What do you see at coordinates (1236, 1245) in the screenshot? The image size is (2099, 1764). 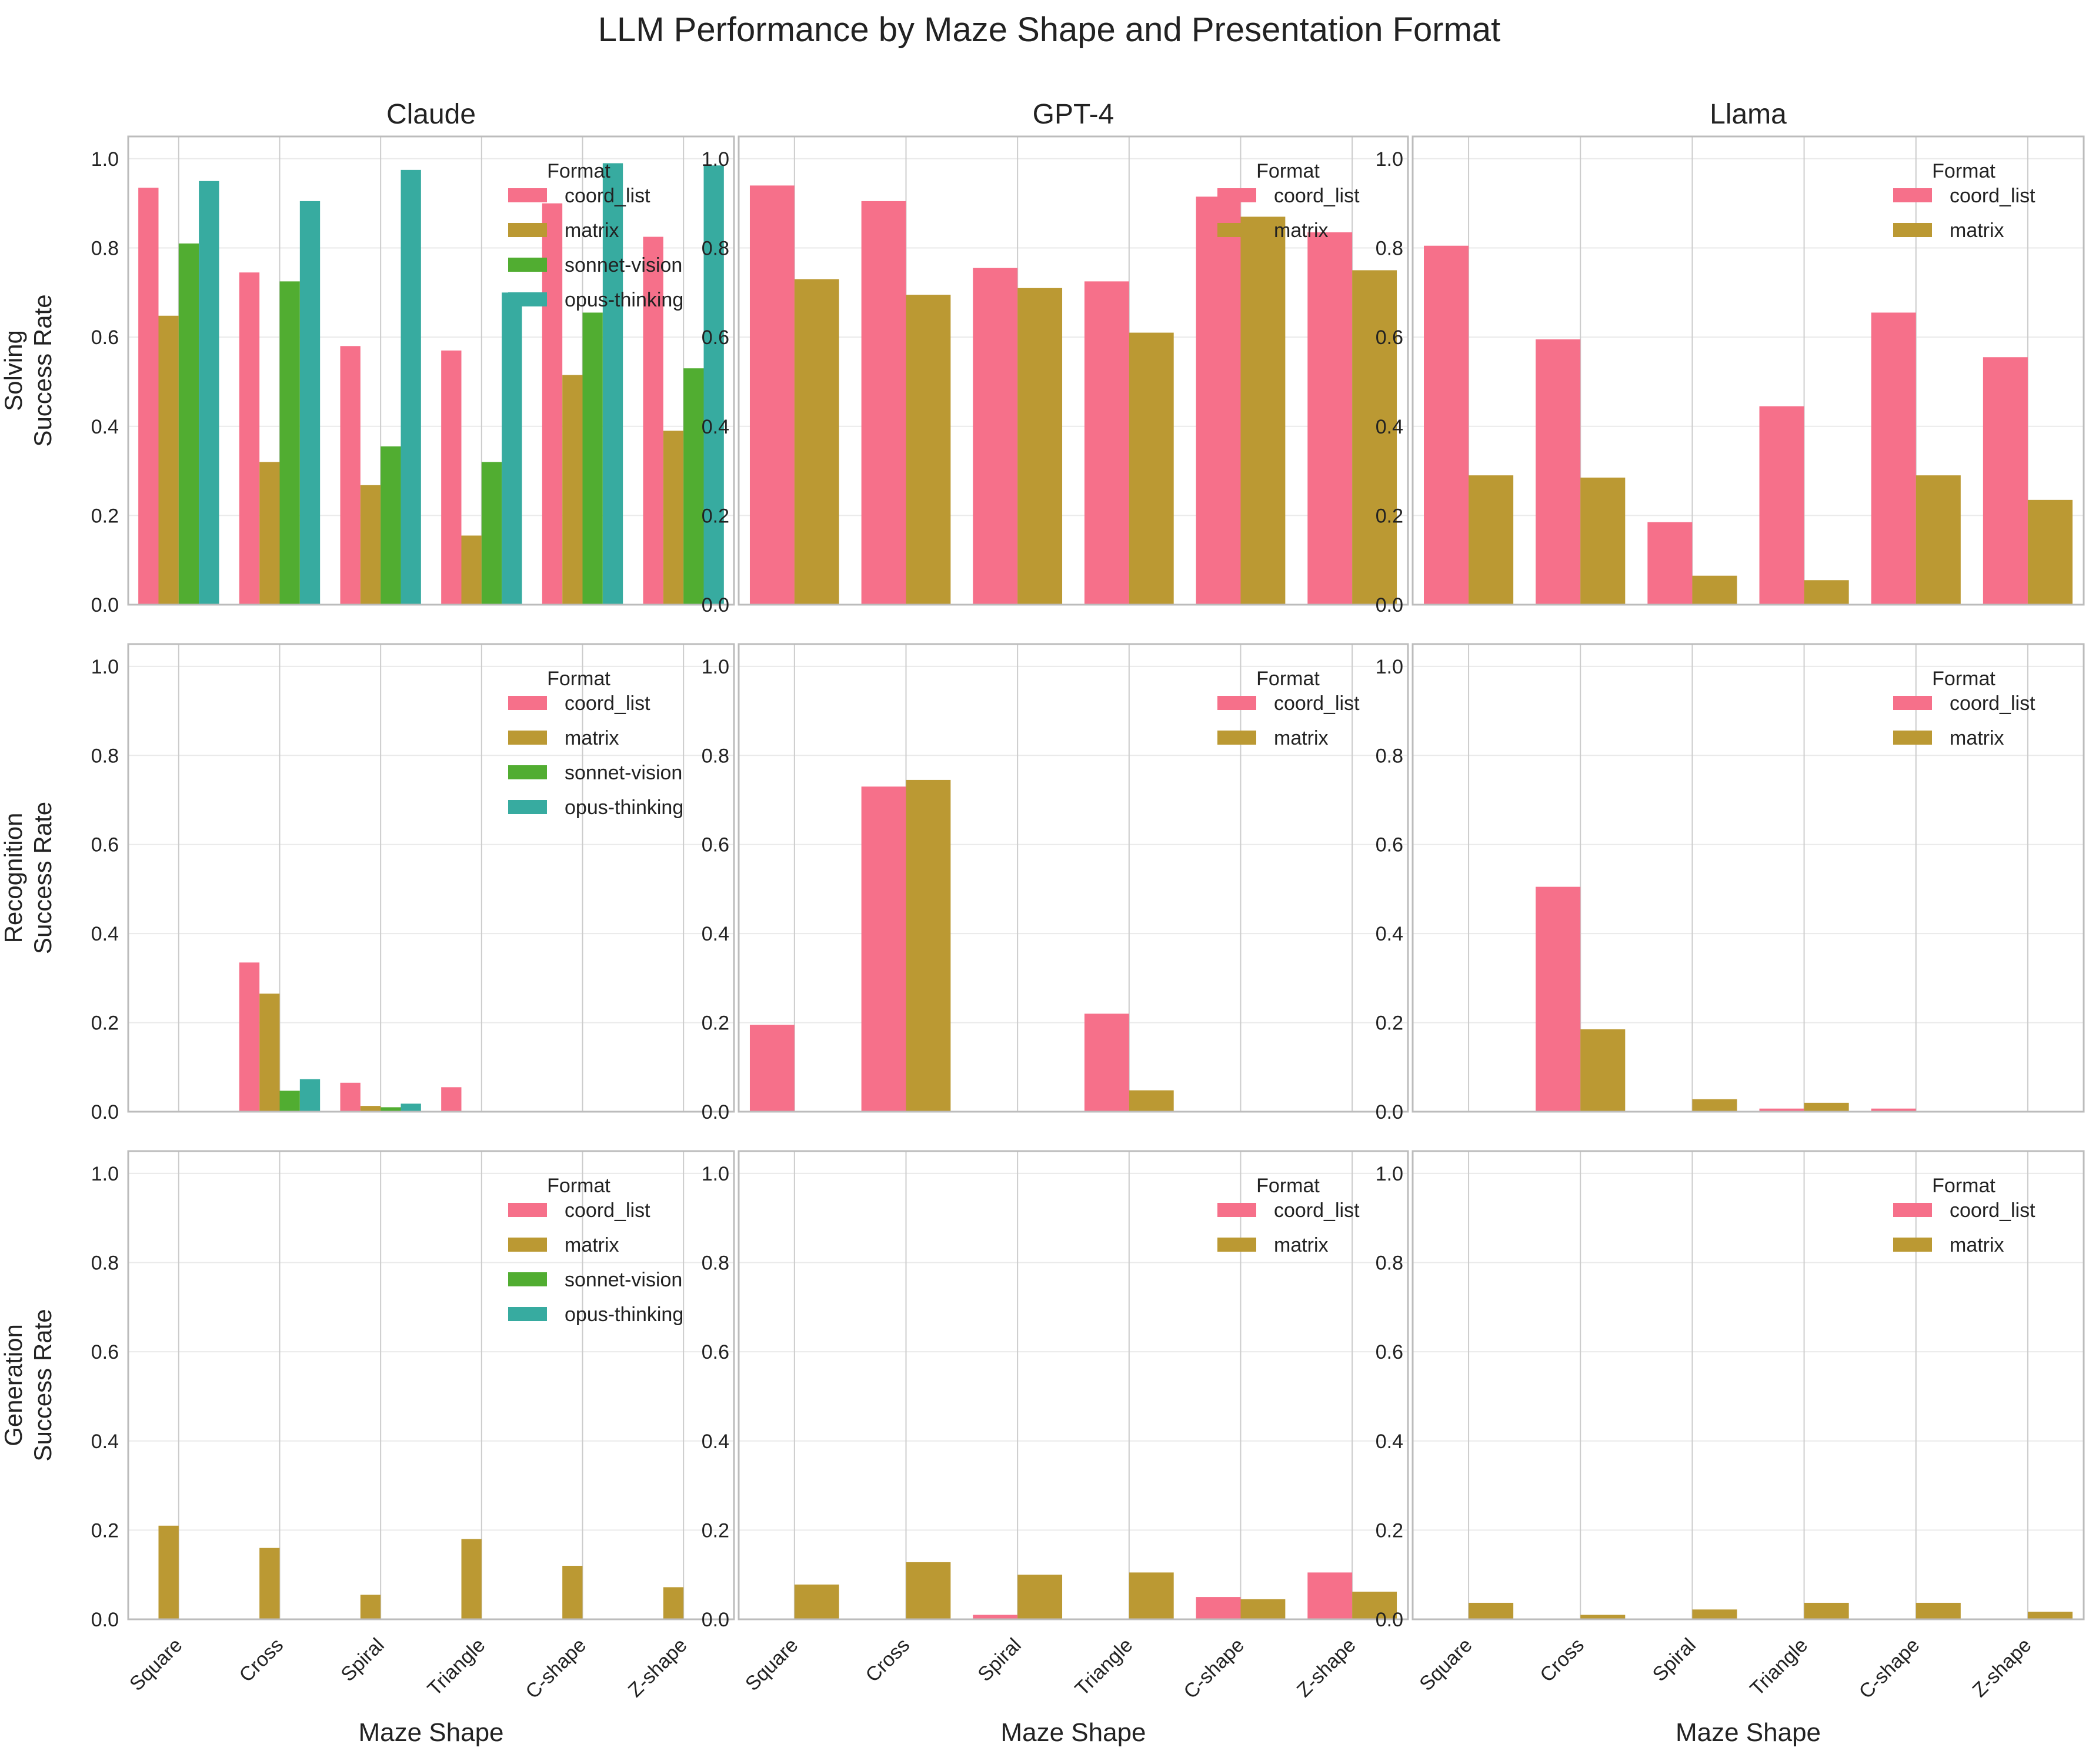 I see `legend-swatch-matrix` at bounding box center [1236, 1245].